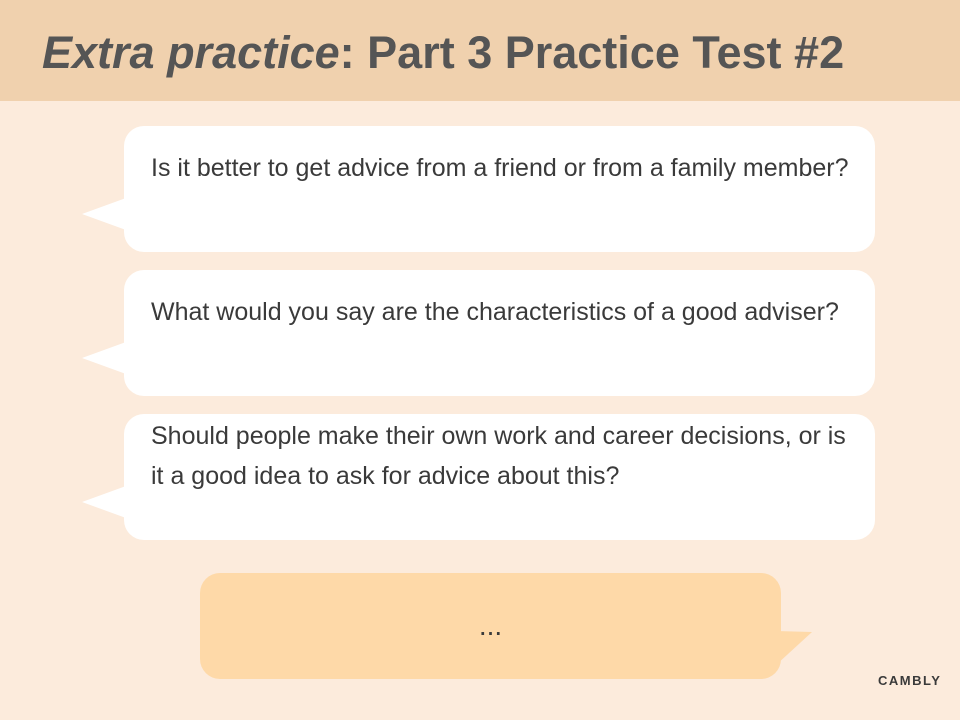 The width and height of the screenshot is (960, 720). I want to click on page-title: Extra practice: Part 3 Practice Test #2, so click(443, 53).